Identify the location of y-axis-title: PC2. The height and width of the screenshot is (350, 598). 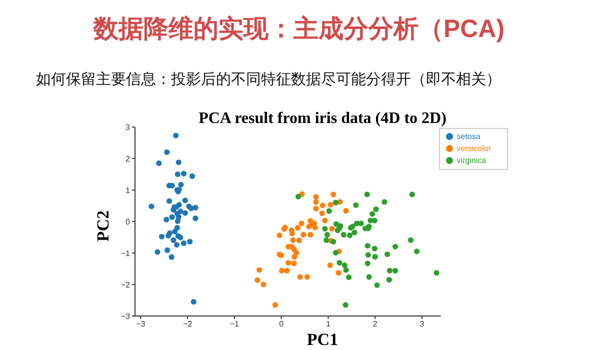
(104, 226).